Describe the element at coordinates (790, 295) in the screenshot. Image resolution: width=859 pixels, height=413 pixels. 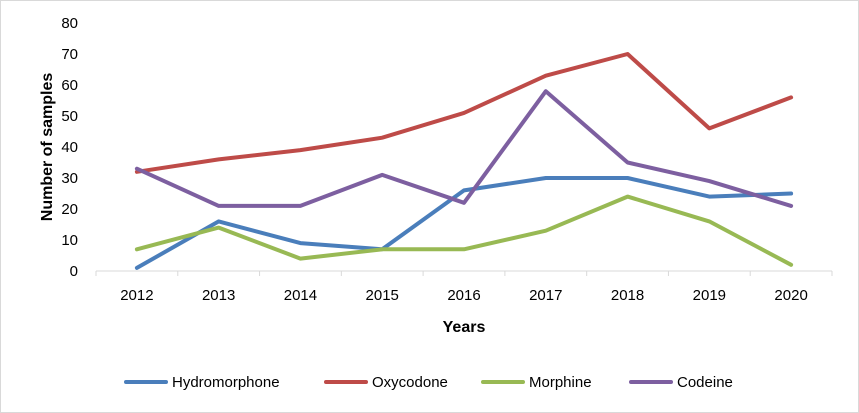
I see `x-tick-label: 2020` at that location.